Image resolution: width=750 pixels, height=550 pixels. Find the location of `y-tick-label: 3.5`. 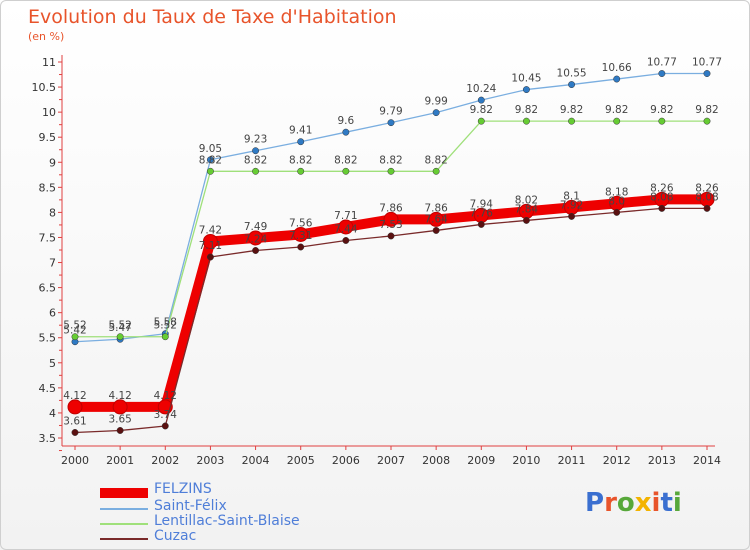

y-tick-label: 3.5 is located at coordinates (48, 438).